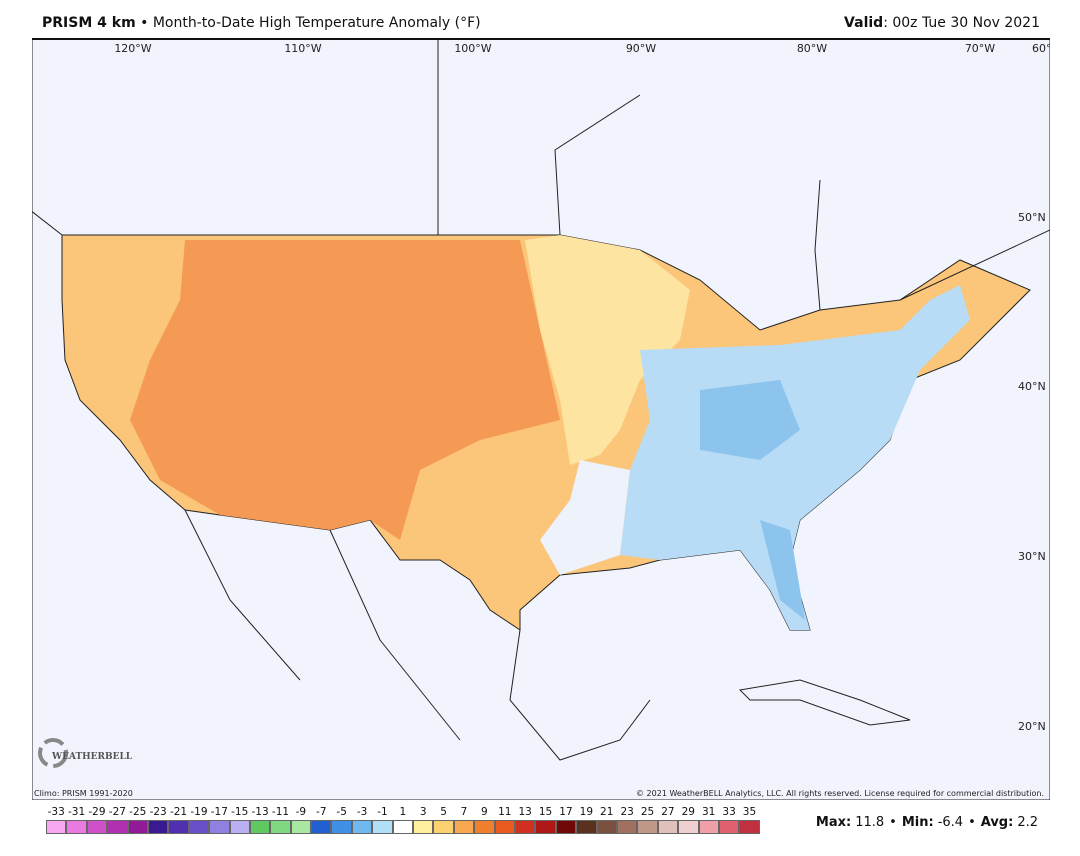  I want to click on colorbar-label: 15, so click(545, 812).